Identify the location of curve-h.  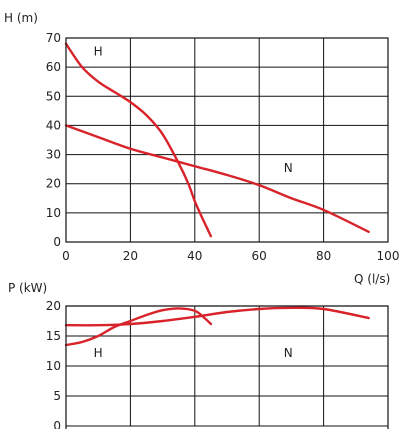
(138, 327).